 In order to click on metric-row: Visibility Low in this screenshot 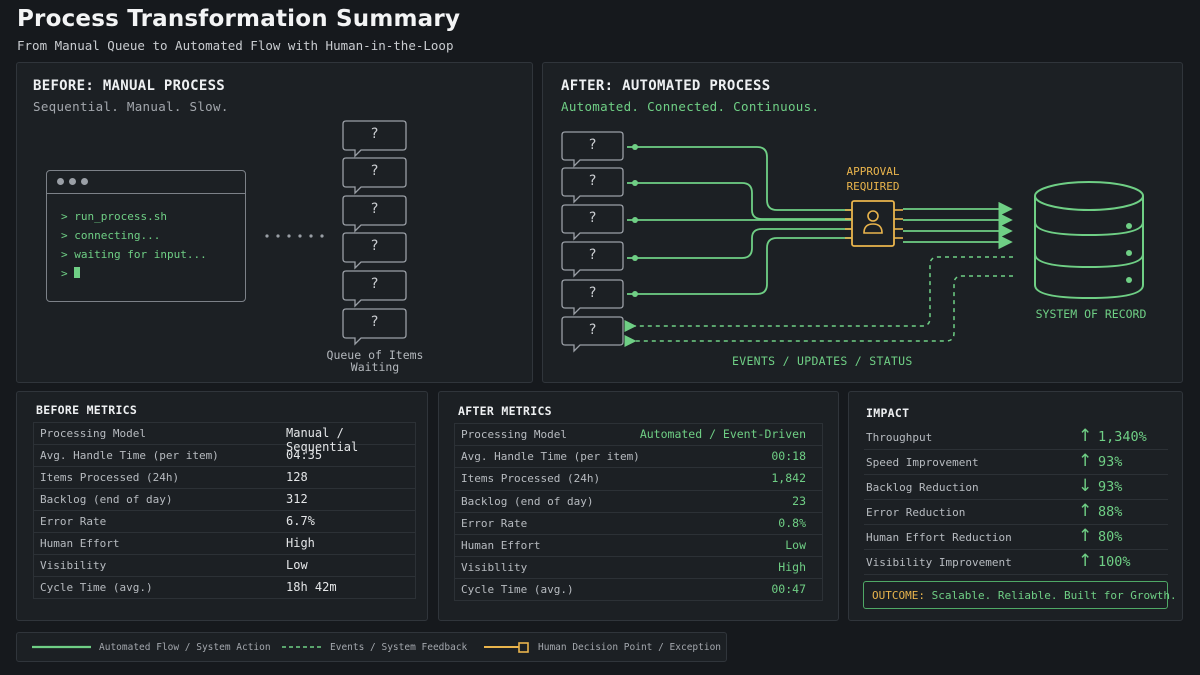, I will do `click(224, 566)`.